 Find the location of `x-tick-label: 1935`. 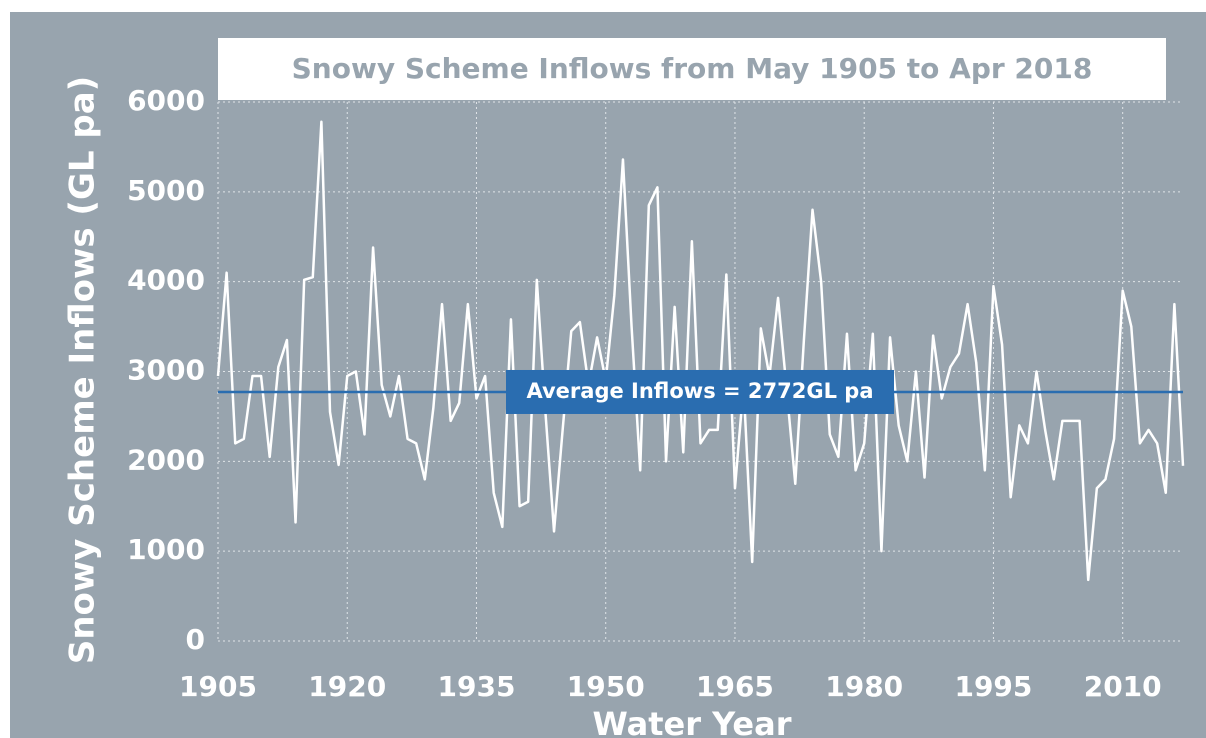

x-tick-label: 1935 is located at coordinates (477, 686).